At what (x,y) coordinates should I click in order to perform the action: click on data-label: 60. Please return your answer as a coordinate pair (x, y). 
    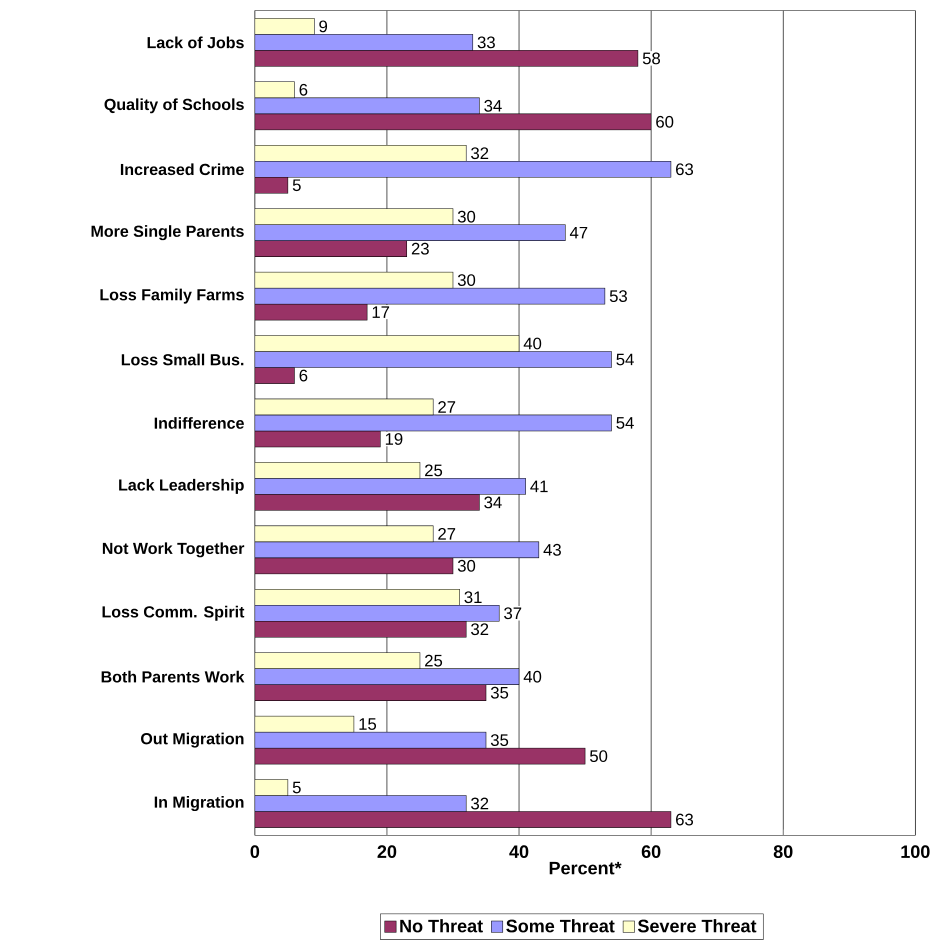
    Looking at the image, I should click on (665, 122).